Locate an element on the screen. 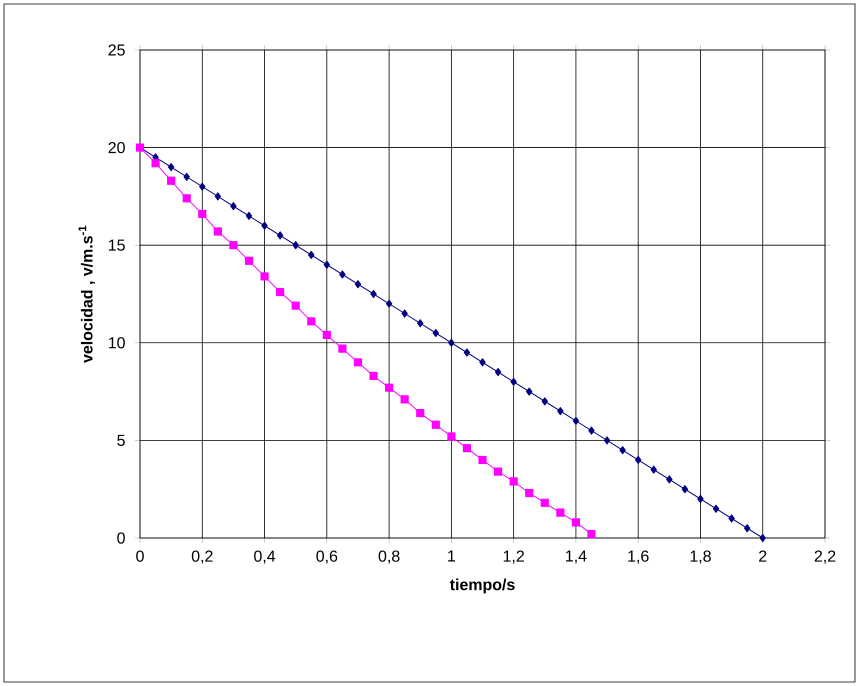  x-tick-label: 0,2 is located at coordinates (202, 557).